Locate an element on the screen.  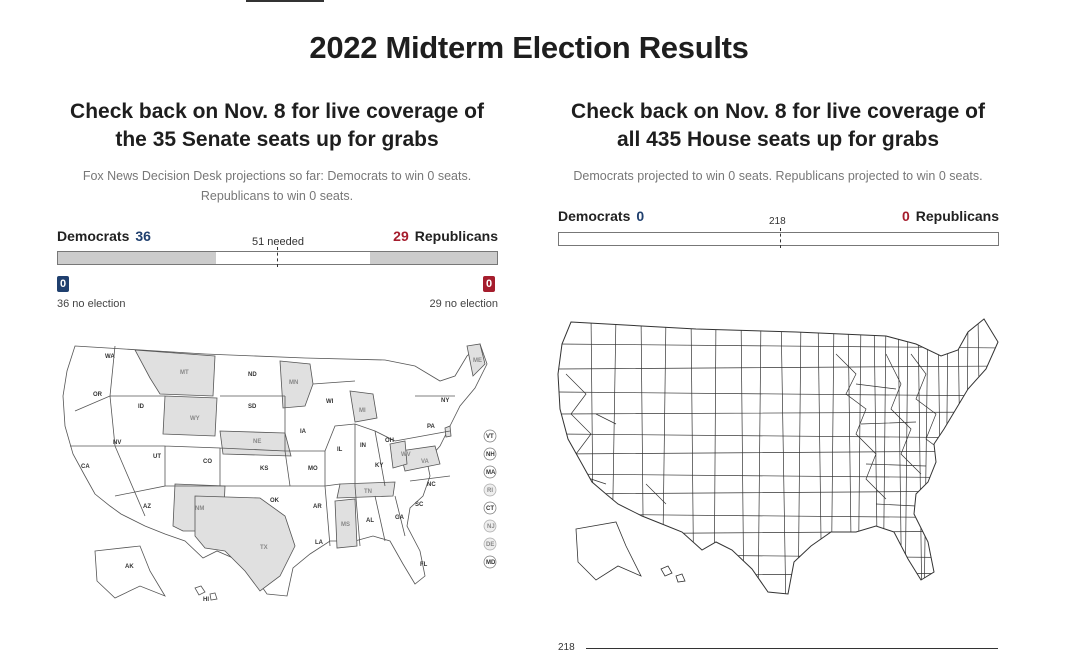
house-tally: Democrats 0 218 0 Republicans is located at coordinates (778, 217).